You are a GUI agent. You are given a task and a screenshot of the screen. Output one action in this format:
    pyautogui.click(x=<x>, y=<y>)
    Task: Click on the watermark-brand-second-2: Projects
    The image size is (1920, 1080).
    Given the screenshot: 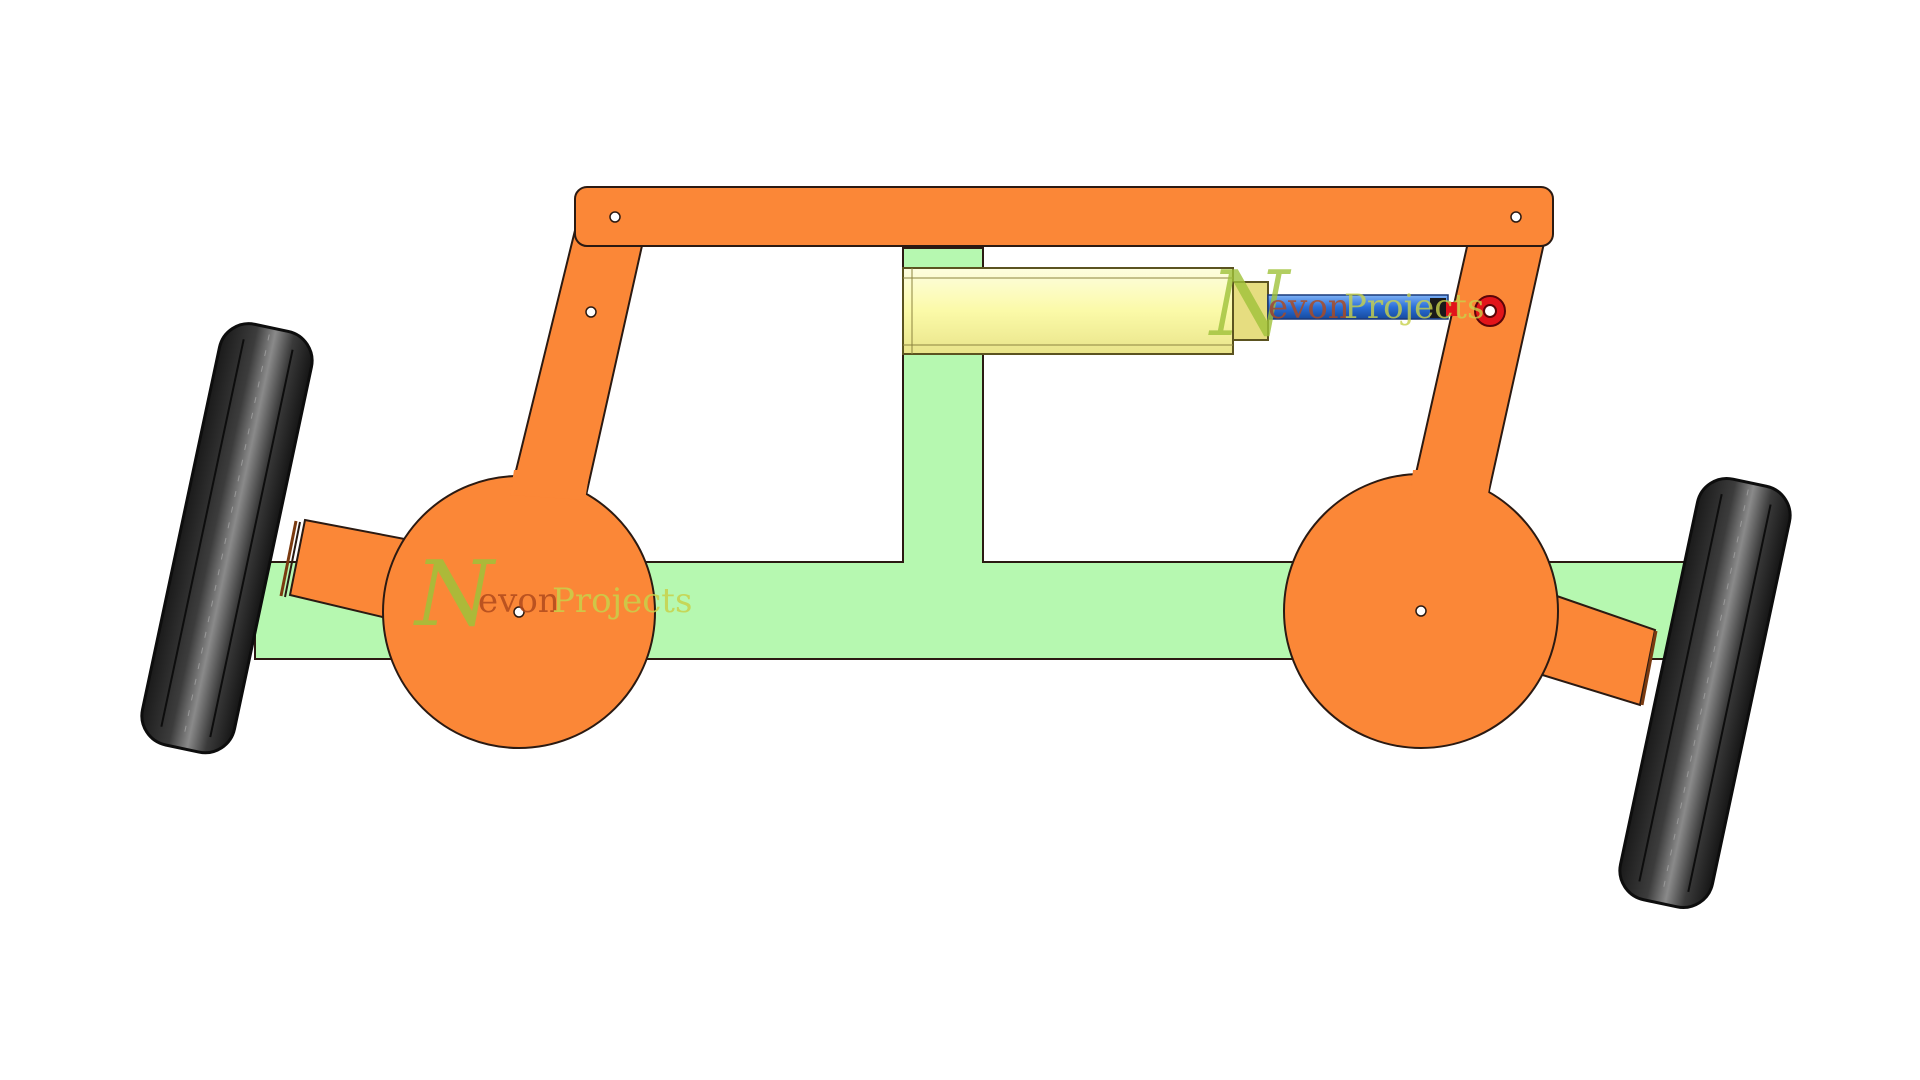 What is the action you would take?
    pyautogui.click(x=1414, y=307)
    